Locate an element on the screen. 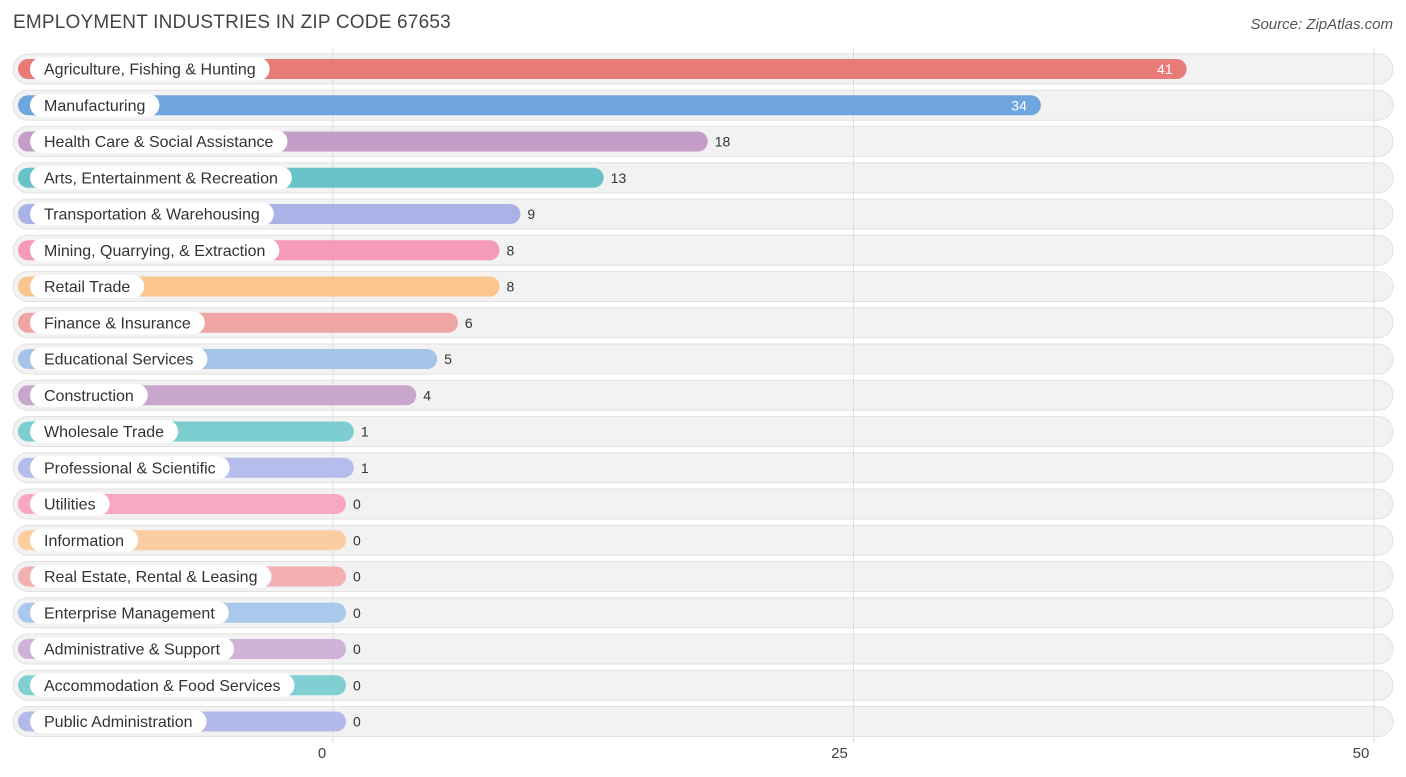  x-axis-ticks: 0 25 50 is located at coordinates (844, 753).